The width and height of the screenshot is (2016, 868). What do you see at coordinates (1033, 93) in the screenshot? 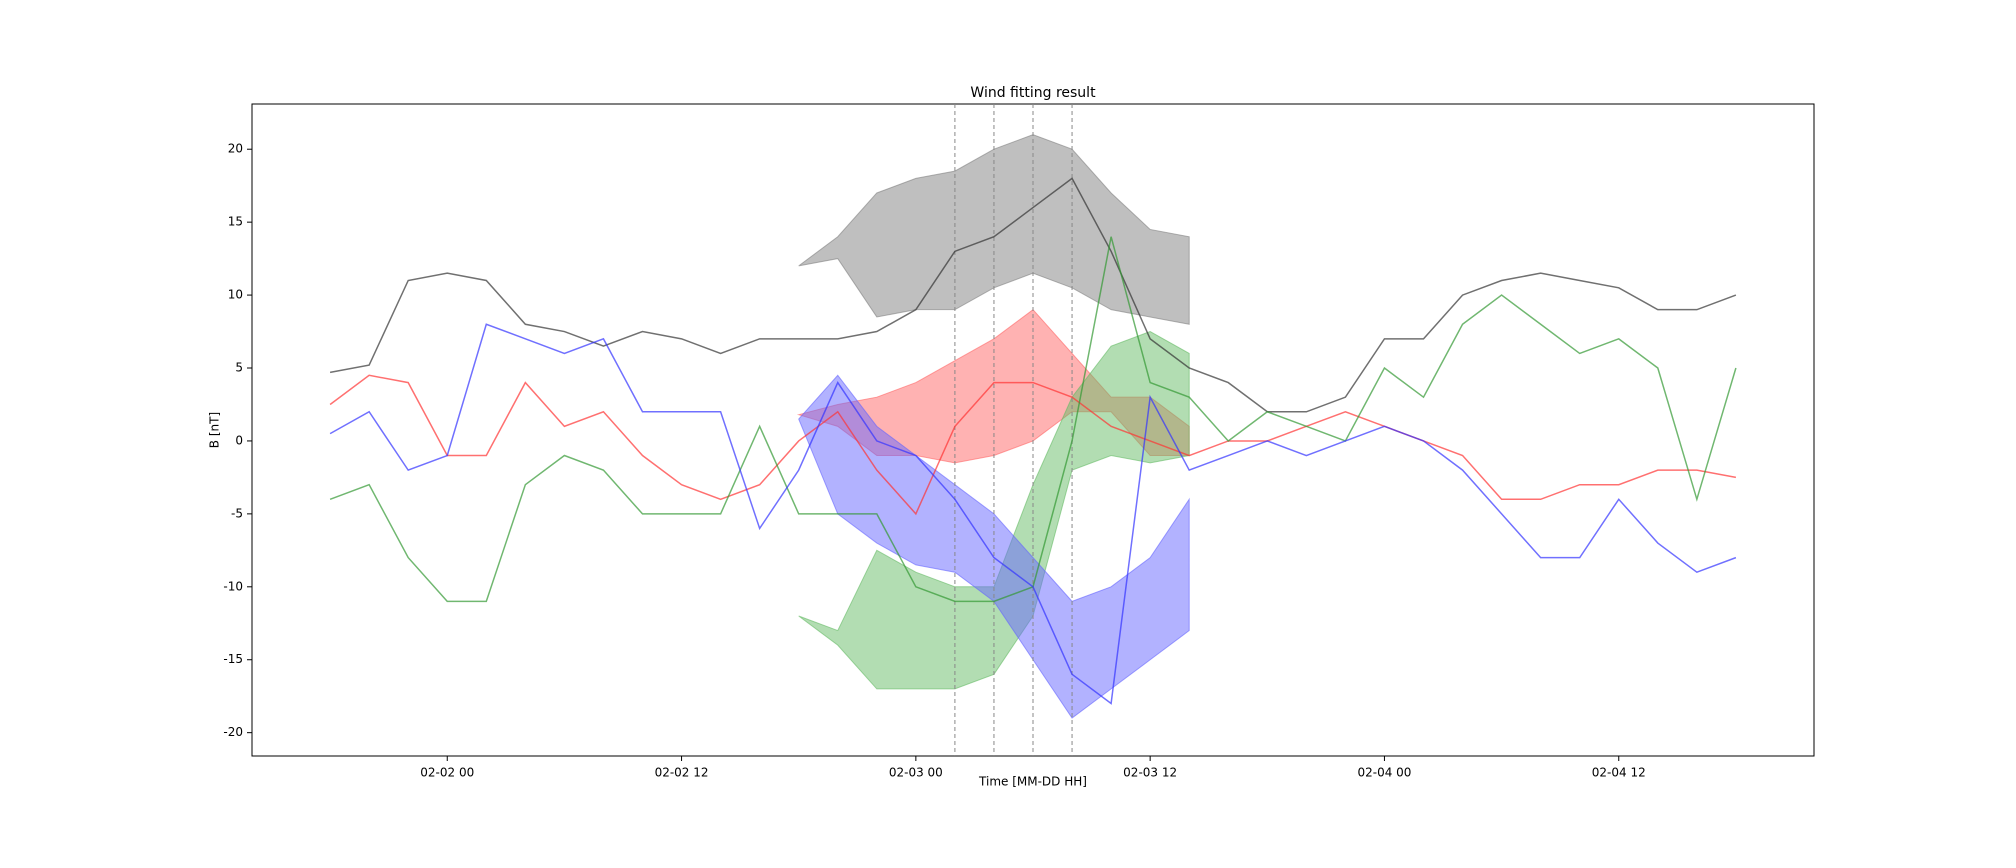
I see `chart-title: Wind fitting result` at bounding box center [1033, 93].